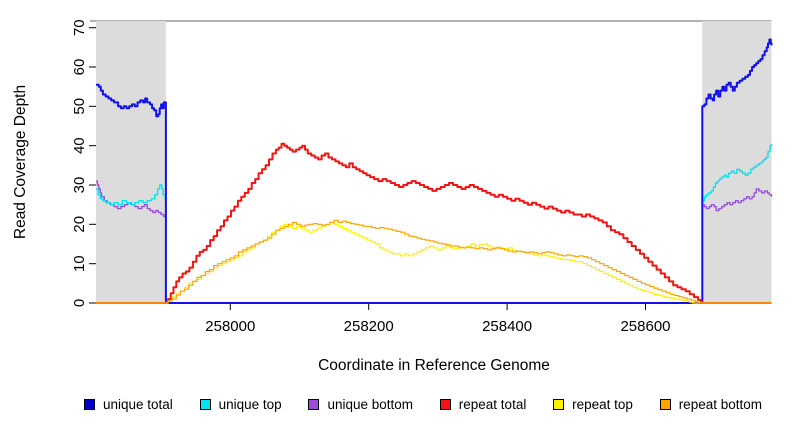 This screenshot has width=792, height=432. I want to click on legend-item-unique-total: unique total, so click(128, 404).